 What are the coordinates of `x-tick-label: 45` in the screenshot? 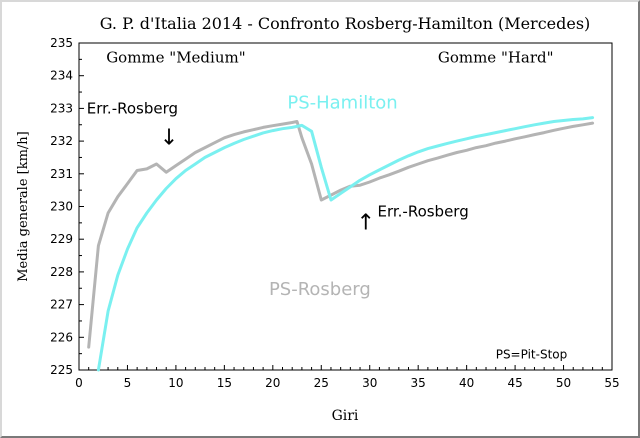 It's located at (514, 383).